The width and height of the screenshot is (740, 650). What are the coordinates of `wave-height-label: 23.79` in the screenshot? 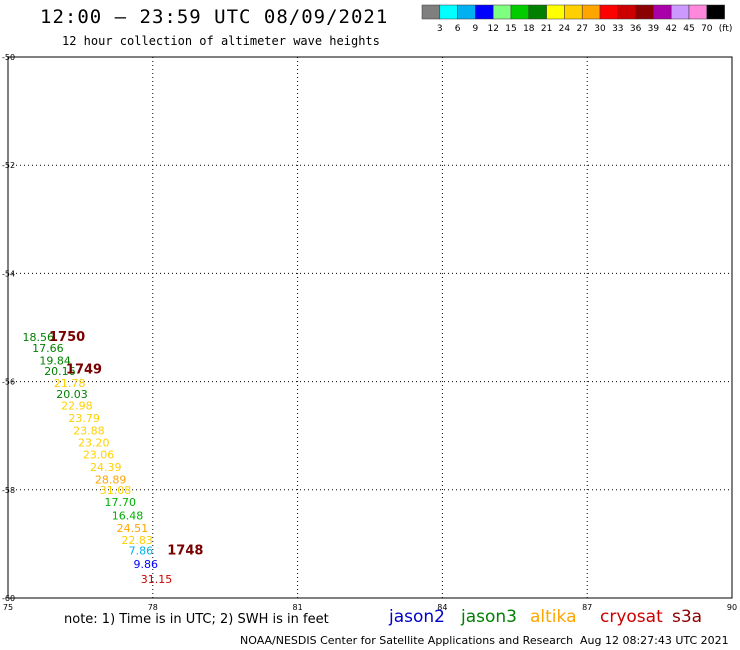 It's located at (84, 418).